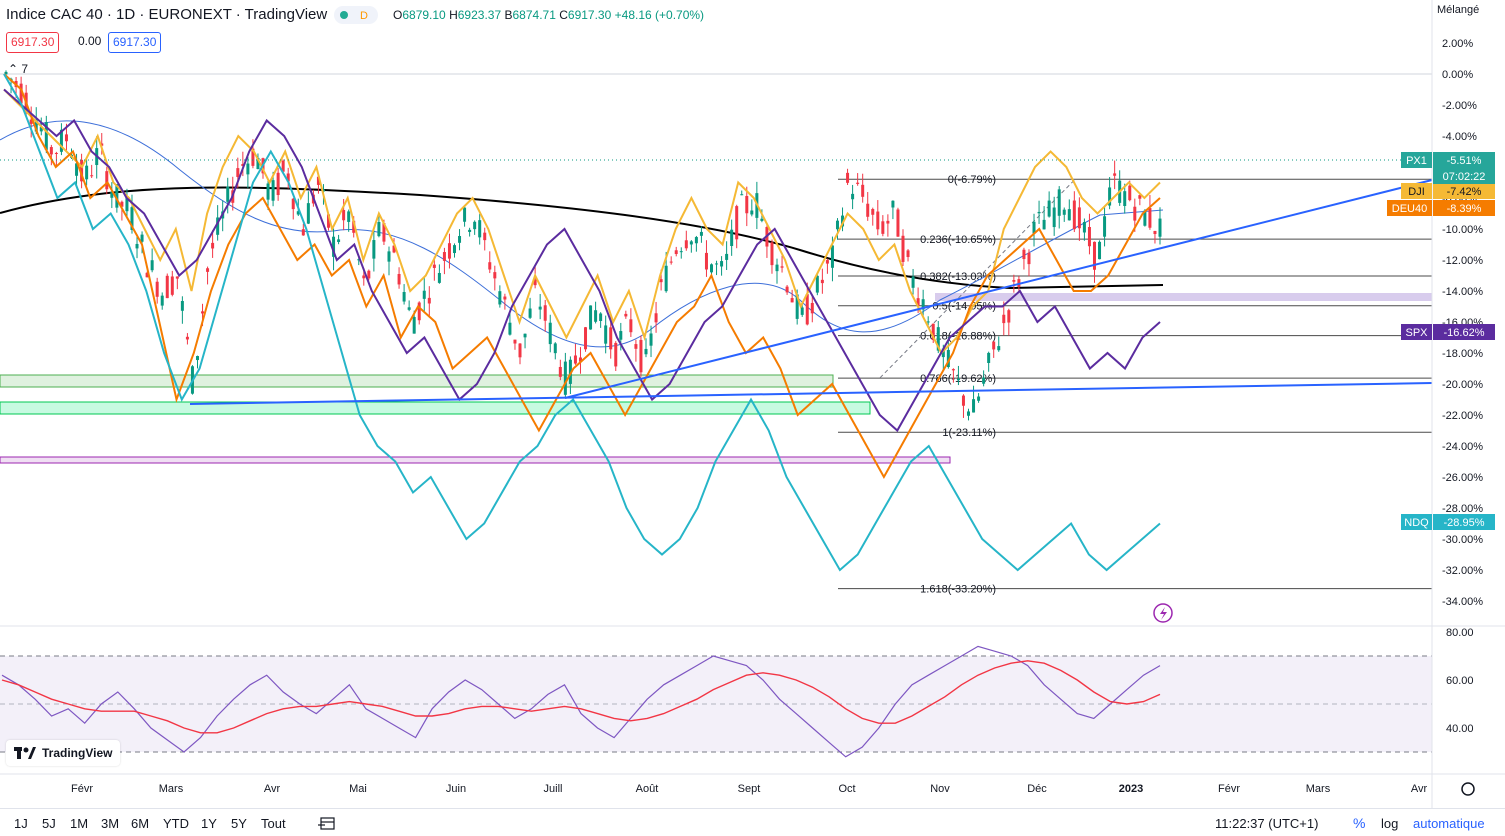 The height and width of the screenshot is (836, 1505). I want to click on fib-level-label: 0(-6.79%), so click(972, 180).